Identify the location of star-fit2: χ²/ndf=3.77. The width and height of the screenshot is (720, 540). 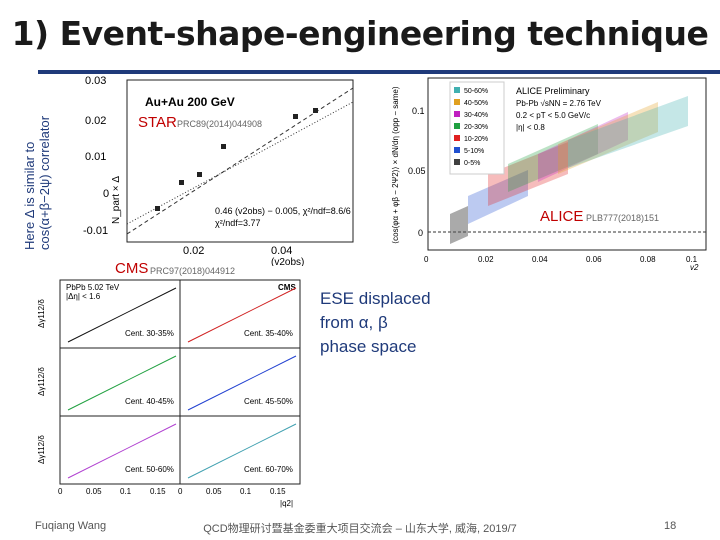
(238, 223).